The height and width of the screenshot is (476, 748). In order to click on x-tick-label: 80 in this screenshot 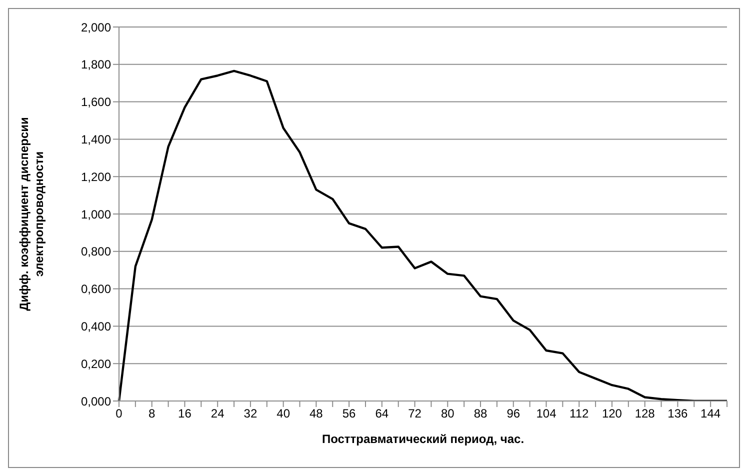, I will do `click(447, 413)`.